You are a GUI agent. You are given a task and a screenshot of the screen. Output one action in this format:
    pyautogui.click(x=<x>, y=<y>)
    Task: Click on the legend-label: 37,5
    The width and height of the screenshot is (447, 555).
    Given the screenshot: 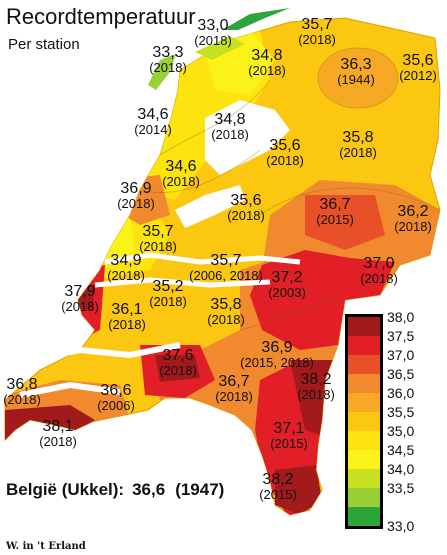 What is the action you would take?
    pyautogui.click(x=401, y=336)
    